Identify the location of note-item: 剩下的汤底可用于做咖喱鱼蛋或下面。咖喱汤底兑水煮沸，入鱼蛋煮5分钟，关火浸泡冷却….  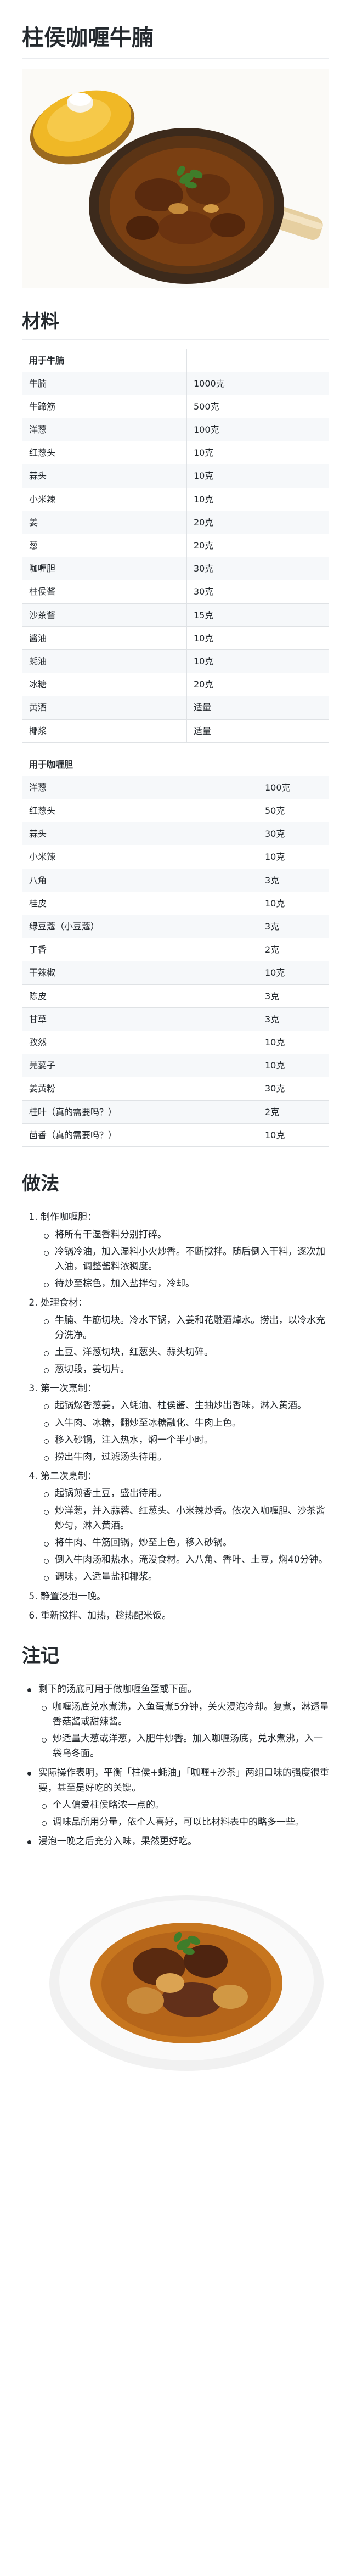
(178, 1722).